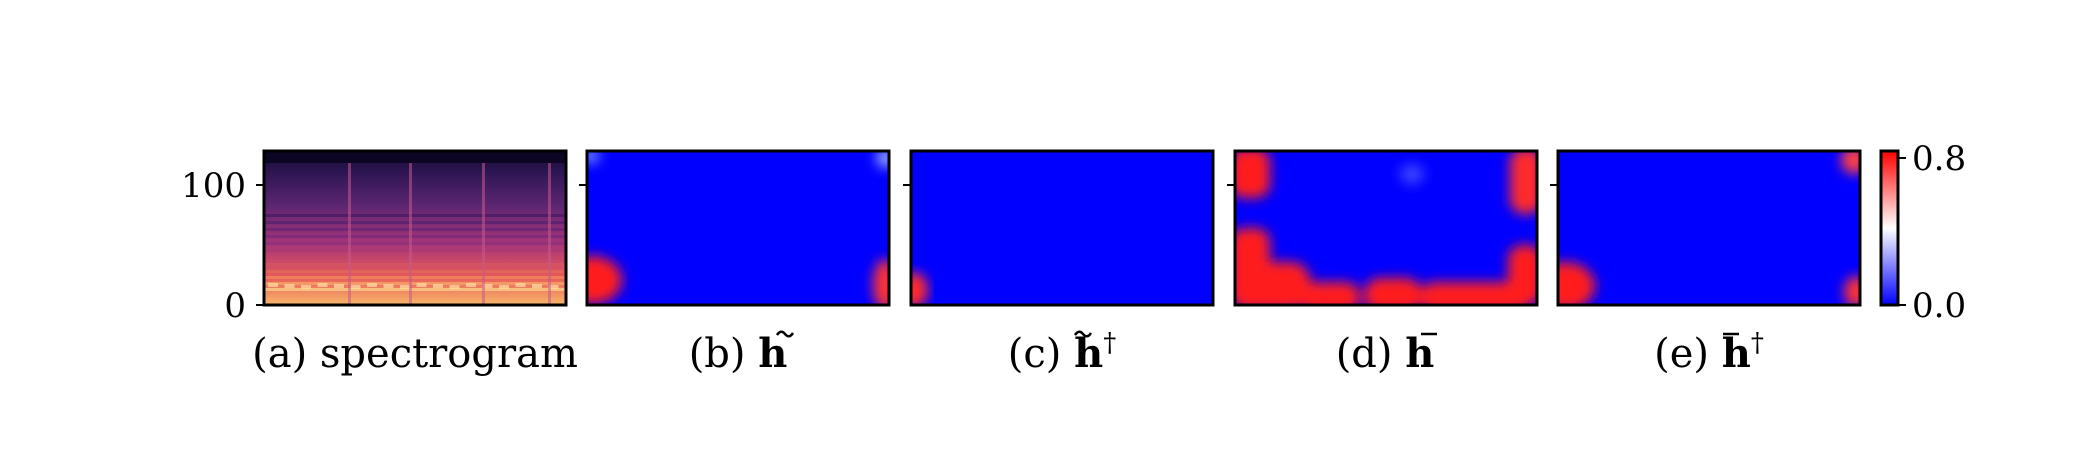 The width and height of the screenshot is (2100, 450). I want to click on axes-frame-c, so click(1062, 228).